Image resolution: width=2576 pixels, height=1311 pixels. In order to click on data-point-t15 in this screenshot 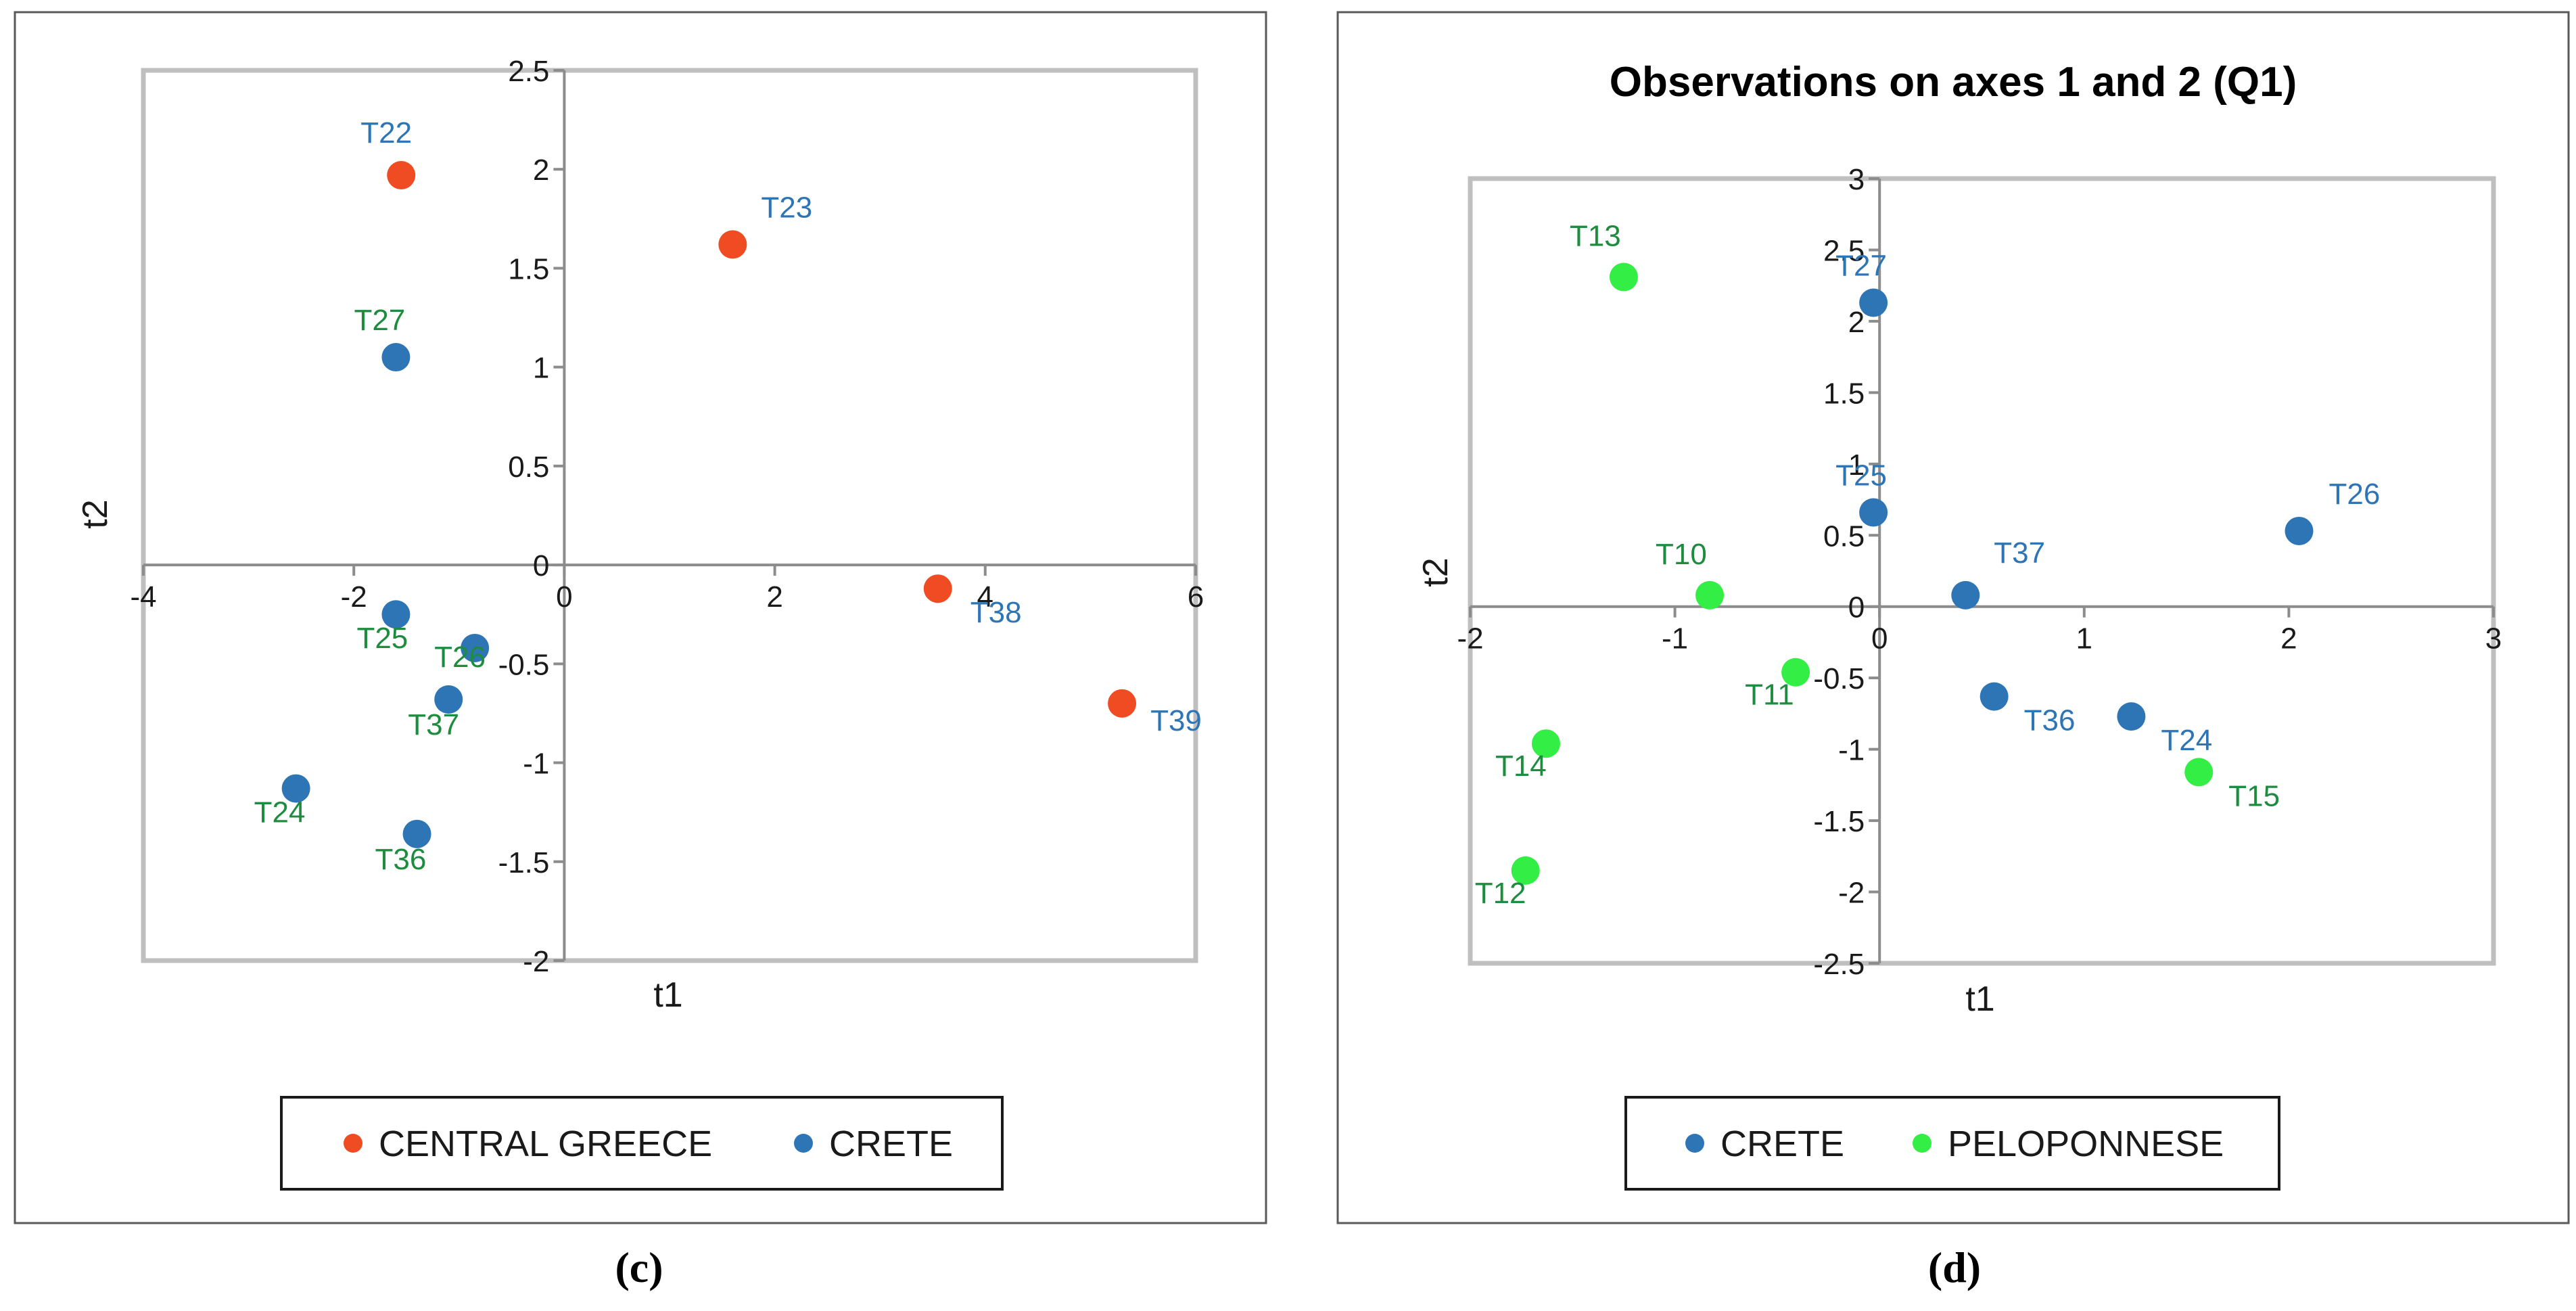, I will do `click(2199, 772)`.